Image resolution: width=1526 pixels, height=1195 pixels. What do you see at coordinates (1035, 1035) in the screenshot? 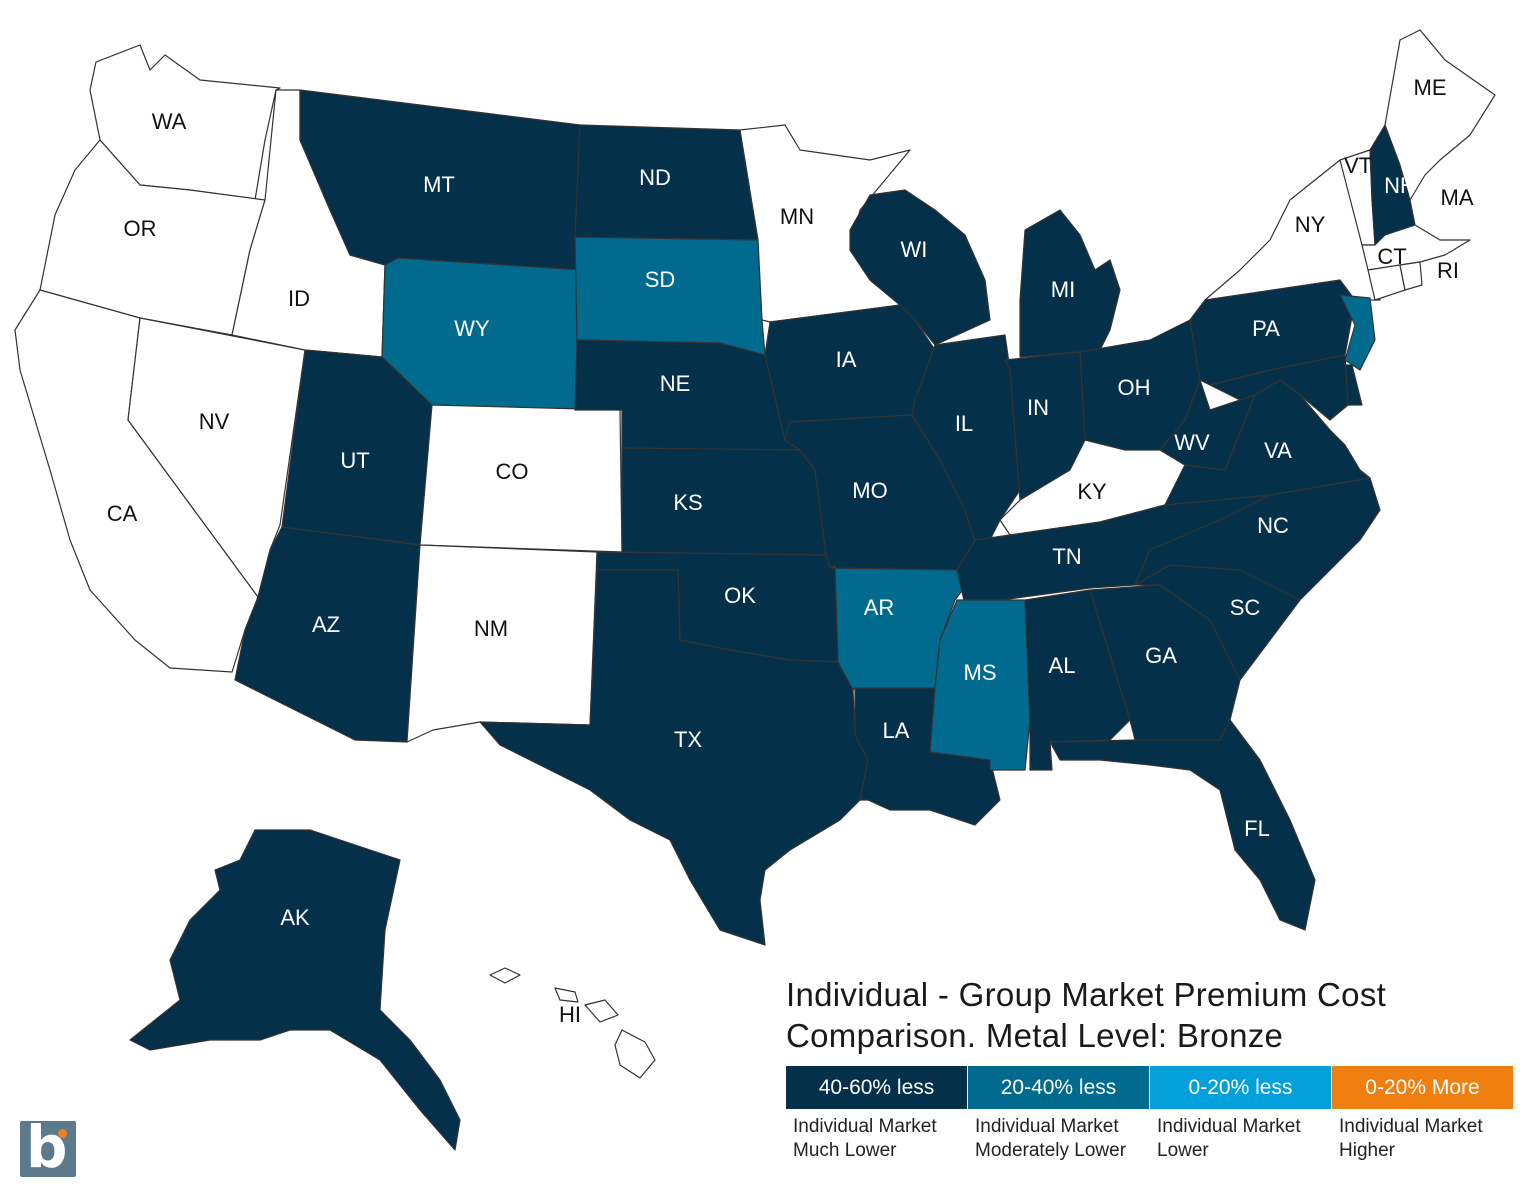
I see `title-line-2: Comparison. Metal Level: Bronze` at bounding box center [1035, 1035].